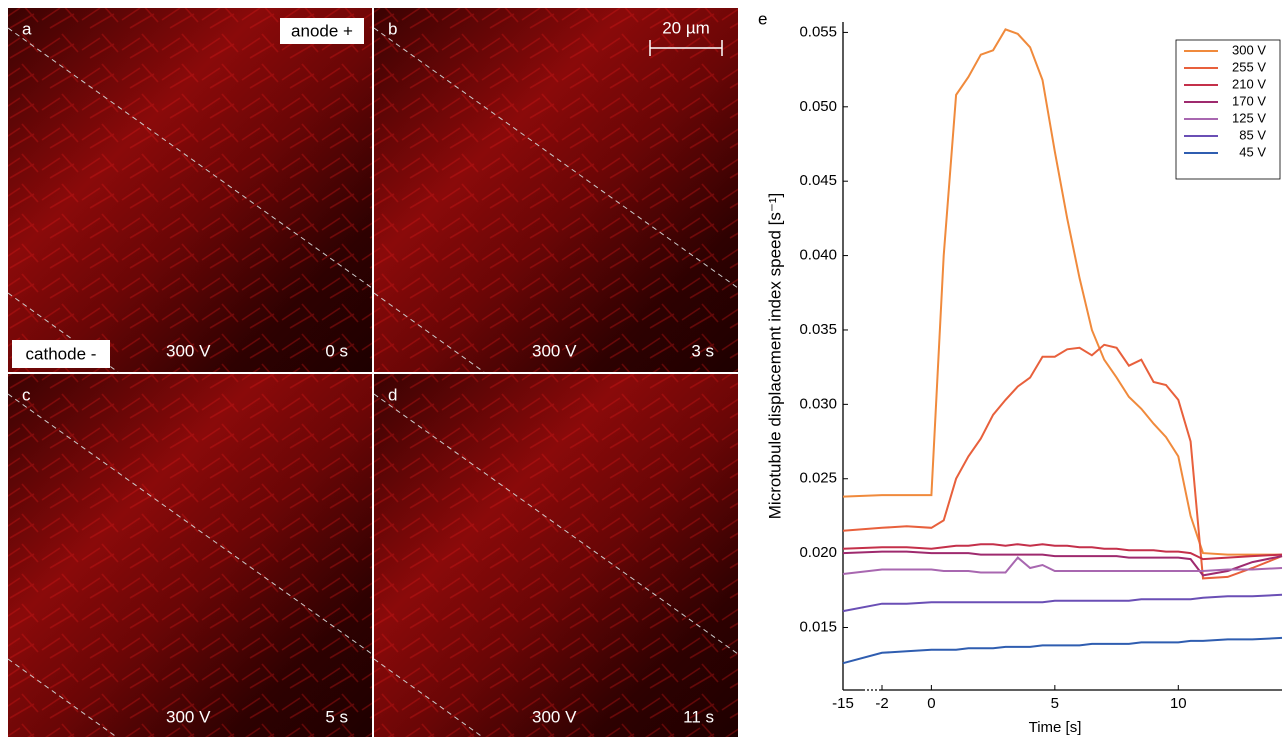  I want to click on legend-label: 170 V, so click(1249, 100).